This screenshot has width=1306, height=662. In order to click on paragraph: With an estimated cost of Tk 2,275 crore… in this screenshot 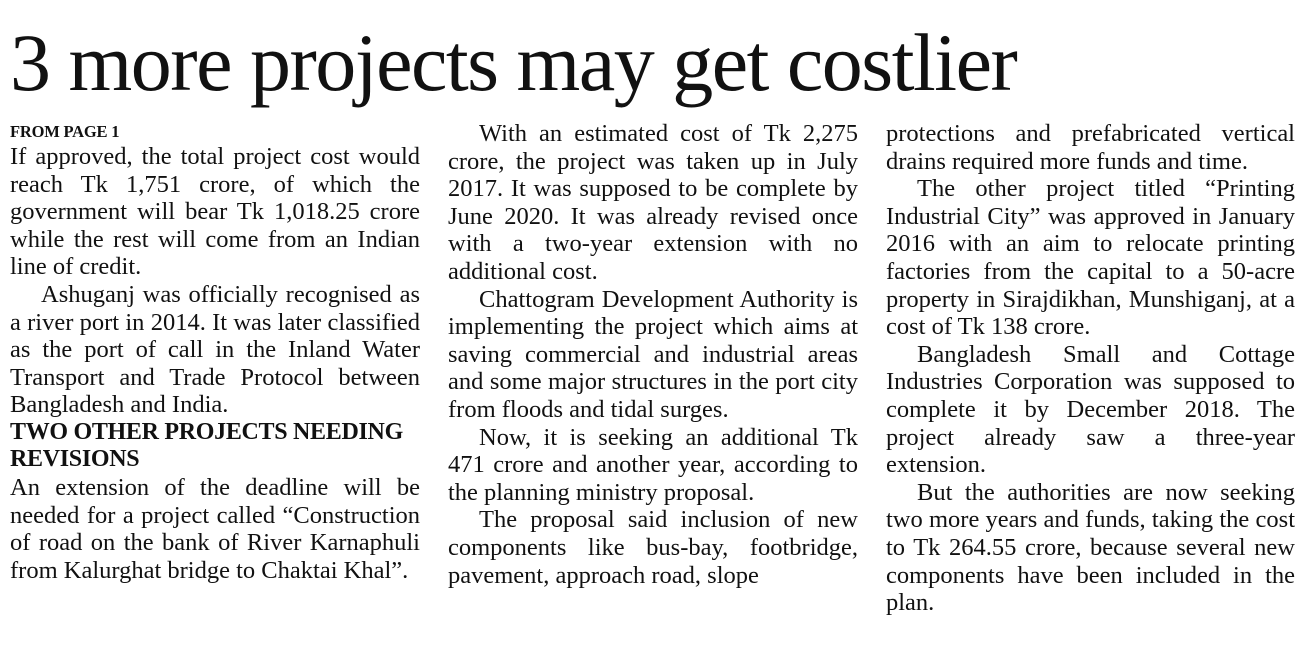, I will do `click(653, 202)`.